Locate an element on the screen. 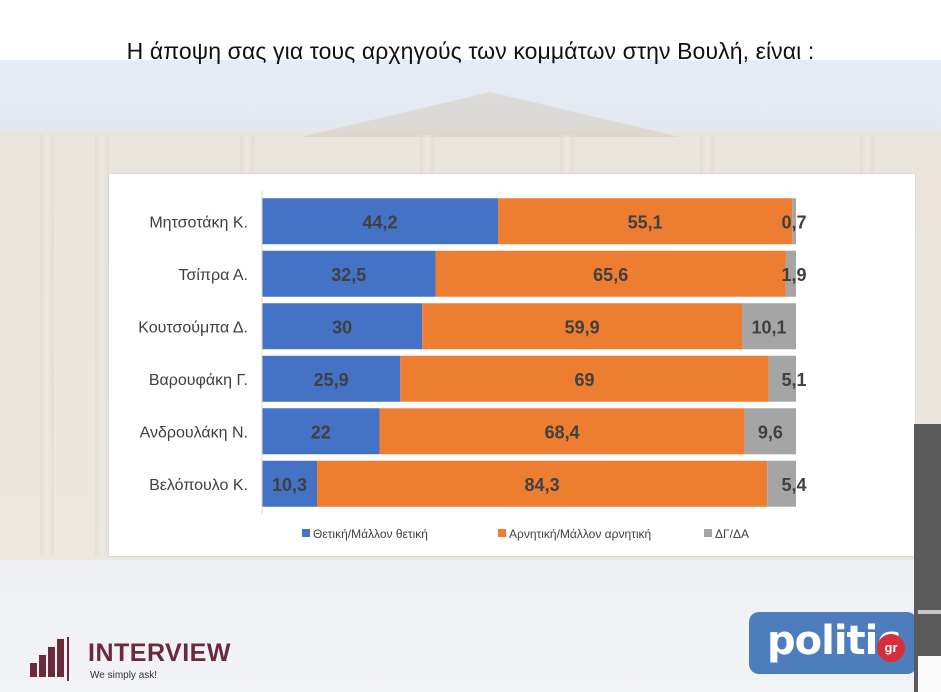 This screenshot has height=692, width=941. data-label: 9,6 is located at coordinates (770, 432).